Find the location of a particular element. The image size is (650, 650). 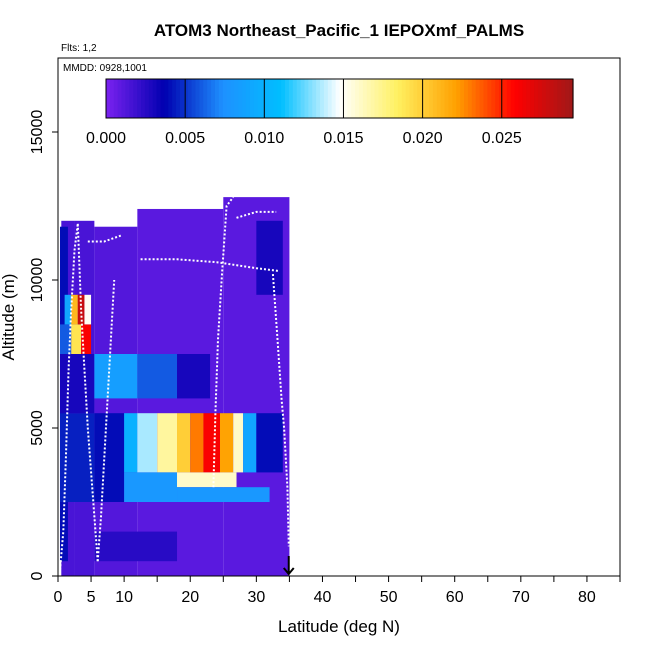

x-tick-label-5: 40 is located at coordinates (323, 597).